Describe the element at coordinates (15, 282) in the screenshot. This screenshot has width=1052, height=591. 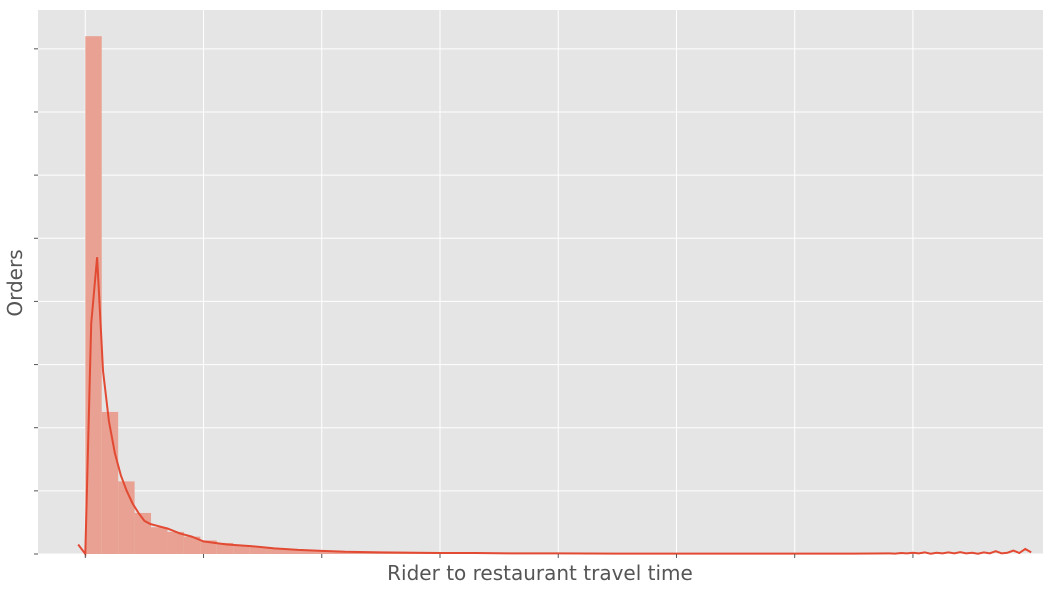
I see `y-axis-label: Orders` at that location.